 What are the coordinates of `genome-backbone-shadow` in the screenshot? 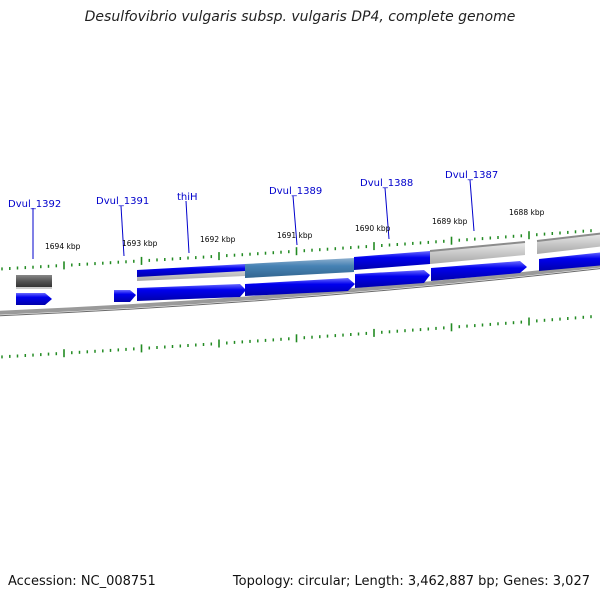 It's located at (300, 292).